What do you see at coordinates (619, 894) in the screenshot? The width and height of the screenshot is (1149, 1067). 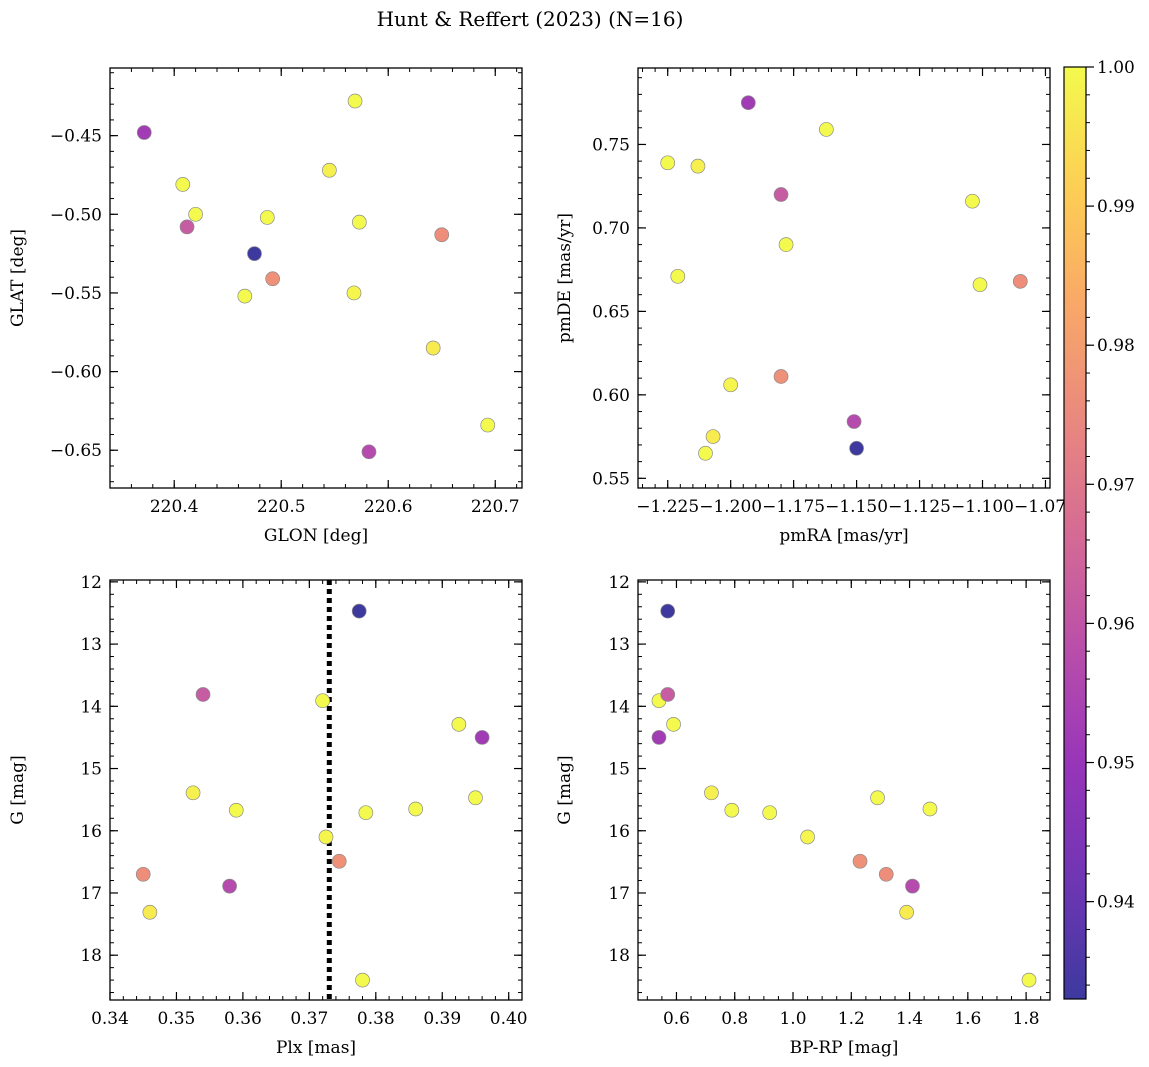 I see `y-tick-label: 17` at bounding box center [619, 894].